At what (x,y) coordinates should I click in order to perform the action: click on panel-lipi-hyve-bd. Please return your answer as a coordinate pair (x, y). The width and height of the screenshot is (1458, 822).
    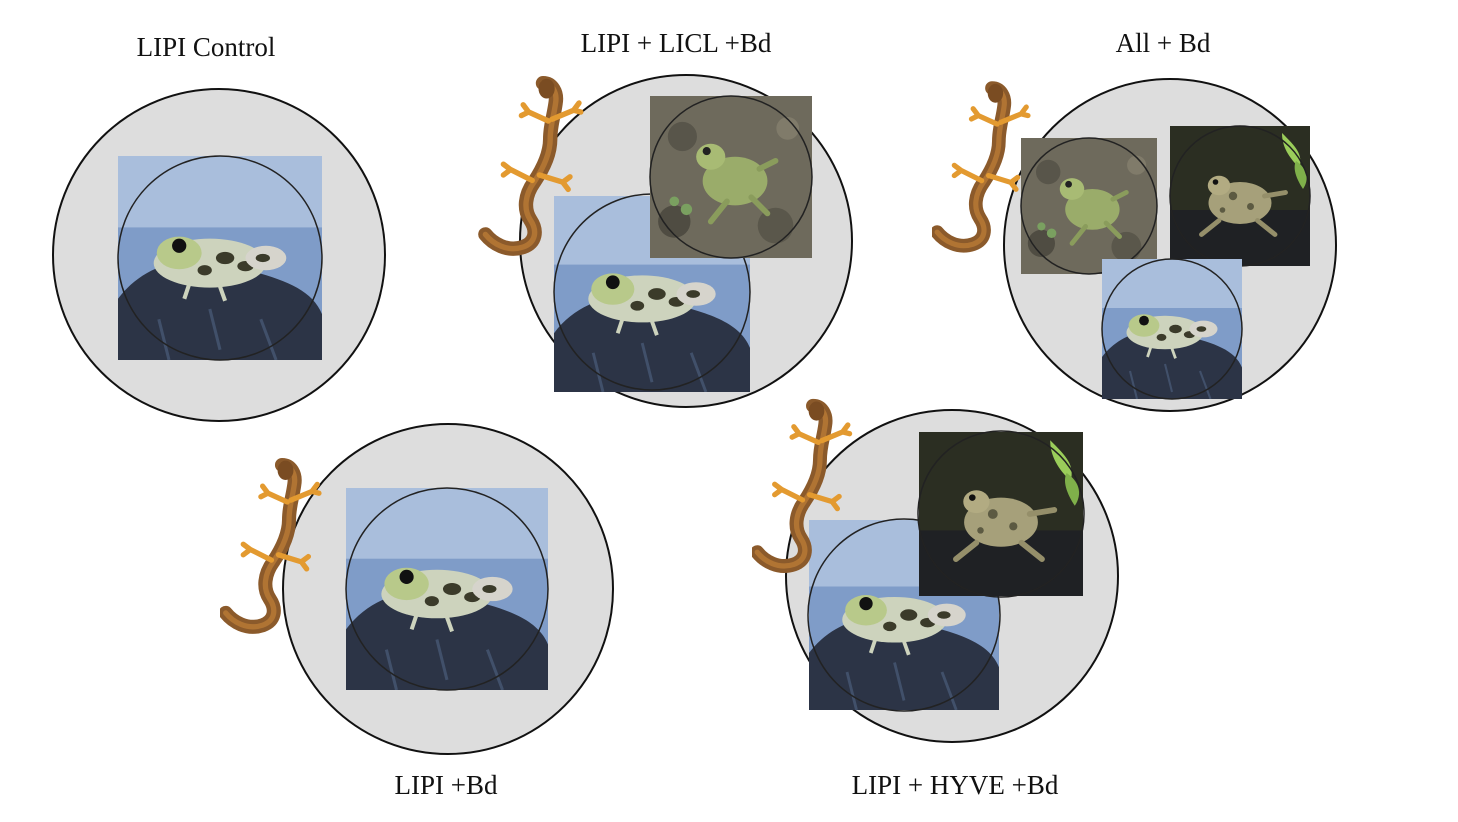
    Looking at the image, I should click on (938, 572).